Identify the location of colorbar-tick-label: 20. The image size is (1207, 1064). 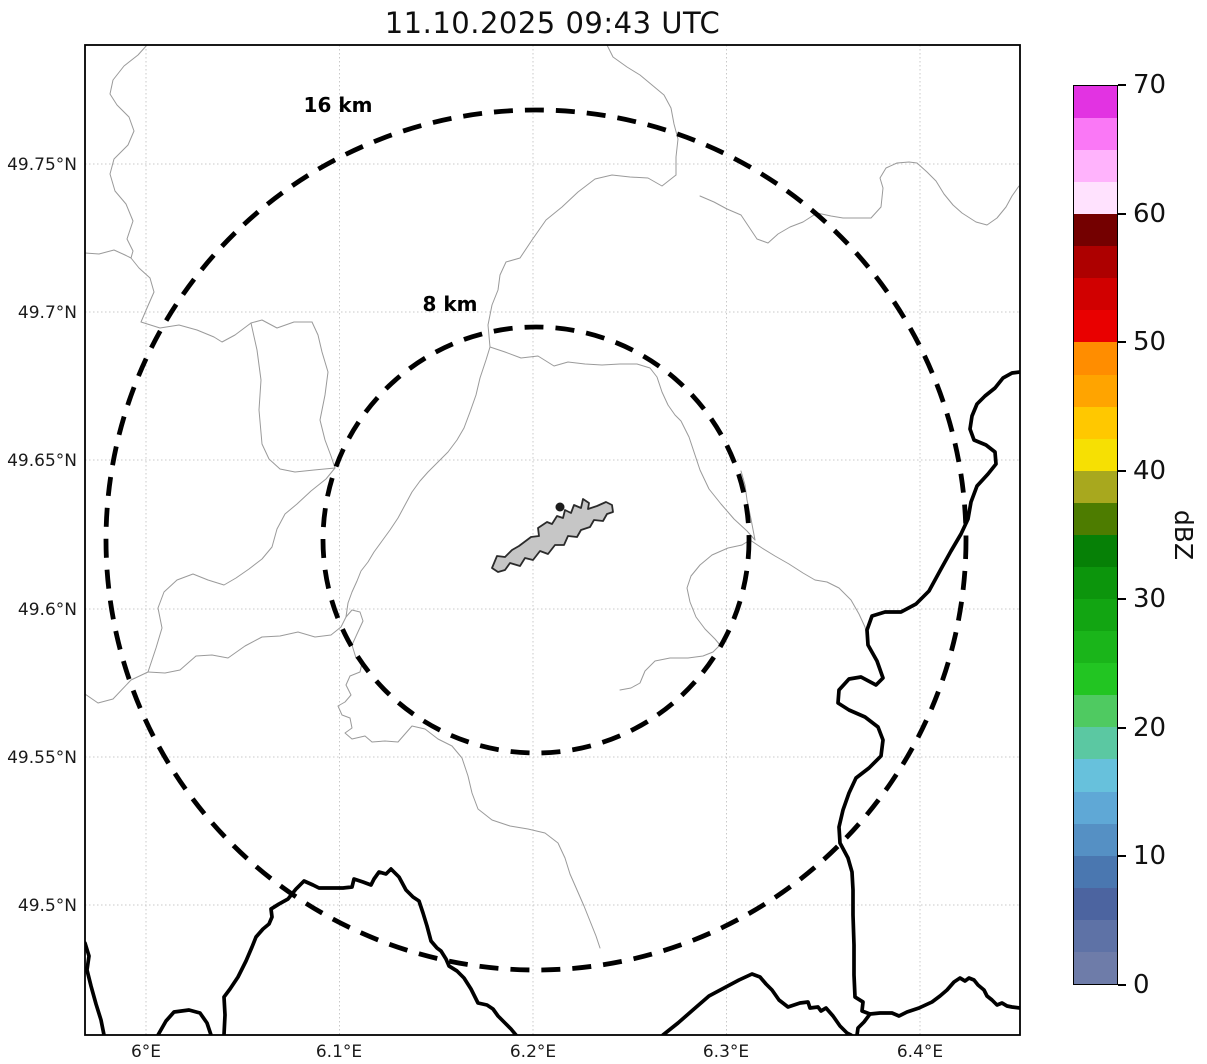
(1150, 727).